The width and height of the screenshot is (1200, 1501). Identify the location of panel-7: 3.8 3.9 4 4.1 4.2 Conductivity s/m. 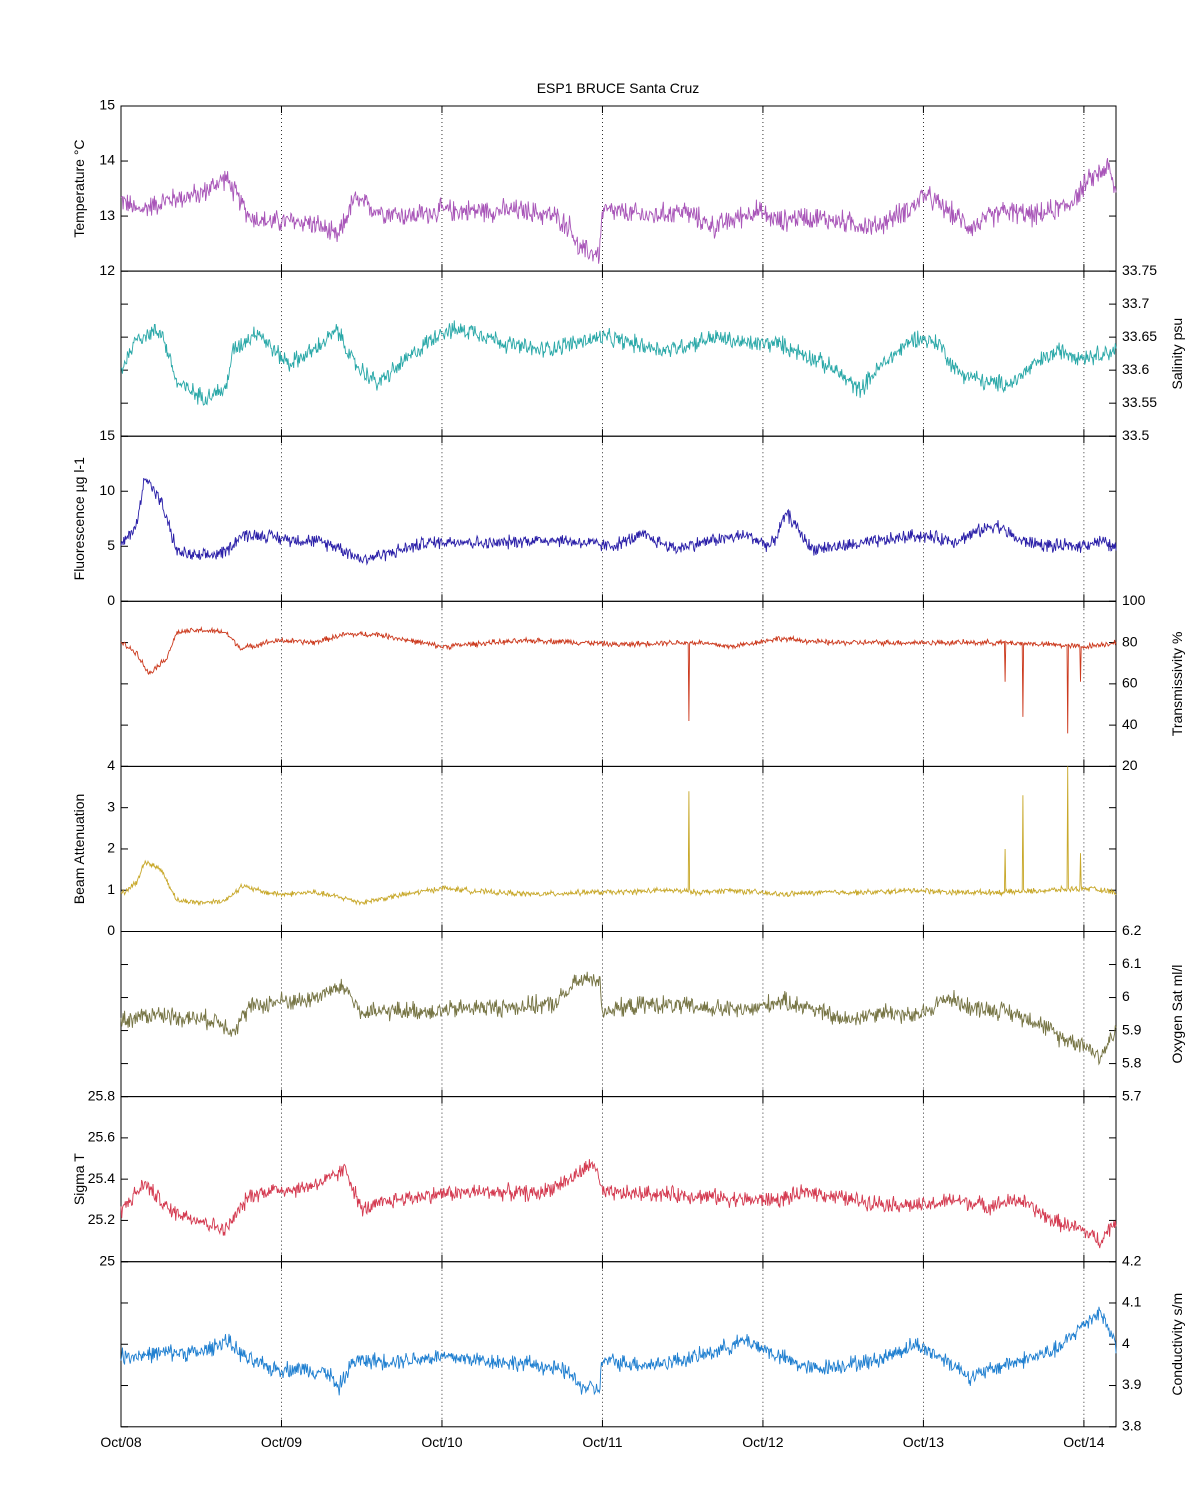
(652, 1343).